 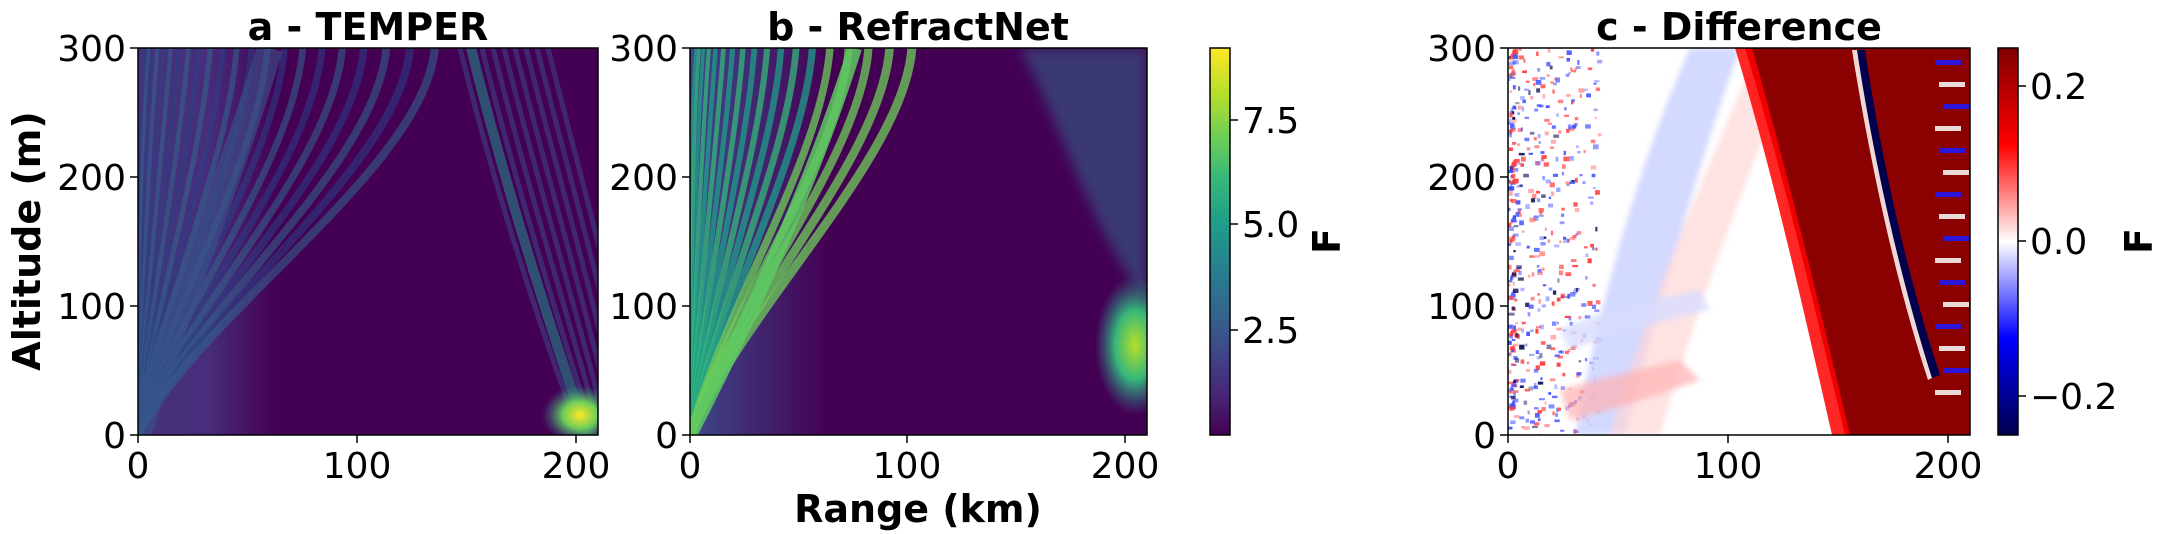 I want to click on xtick-label: 200, so click(x=576, y=466).